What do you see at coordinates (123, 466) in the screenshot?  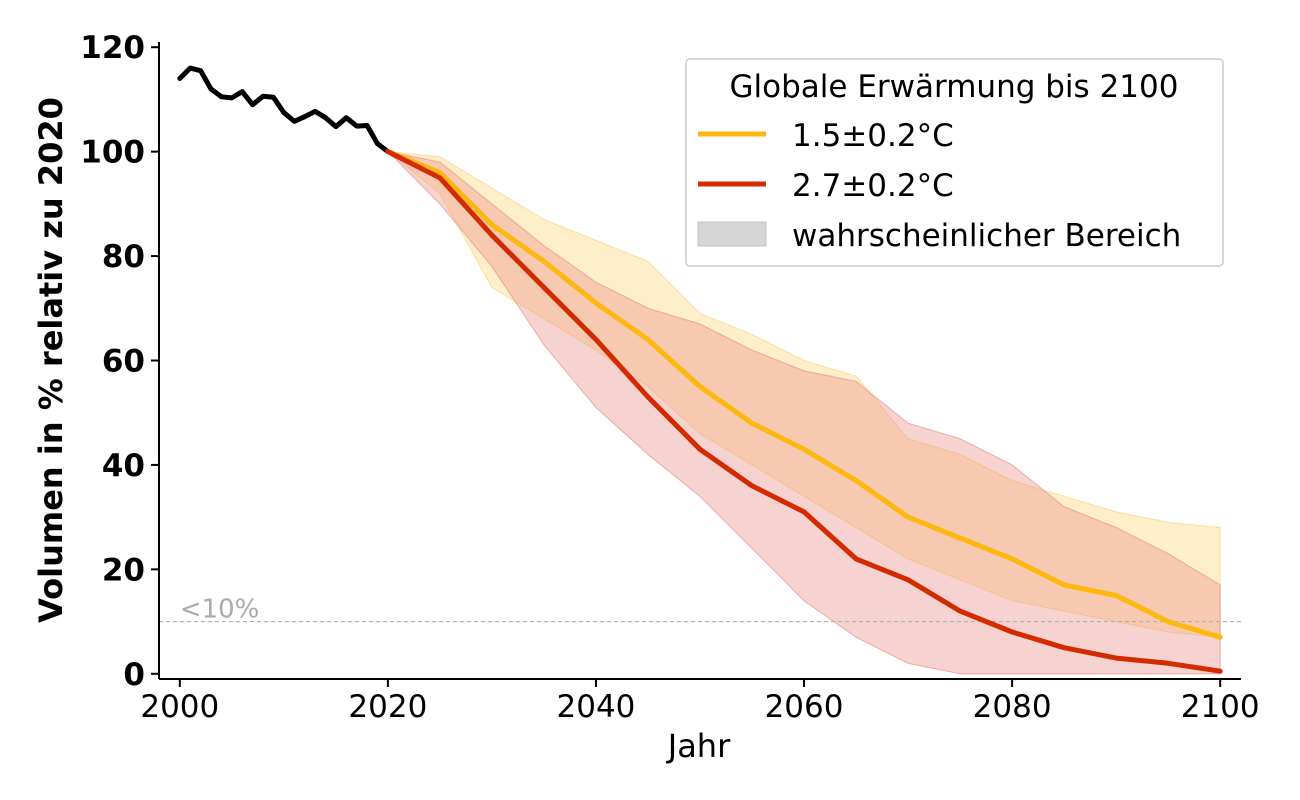 I see `y-tick-label: 40` at bounding box center [123, 466].